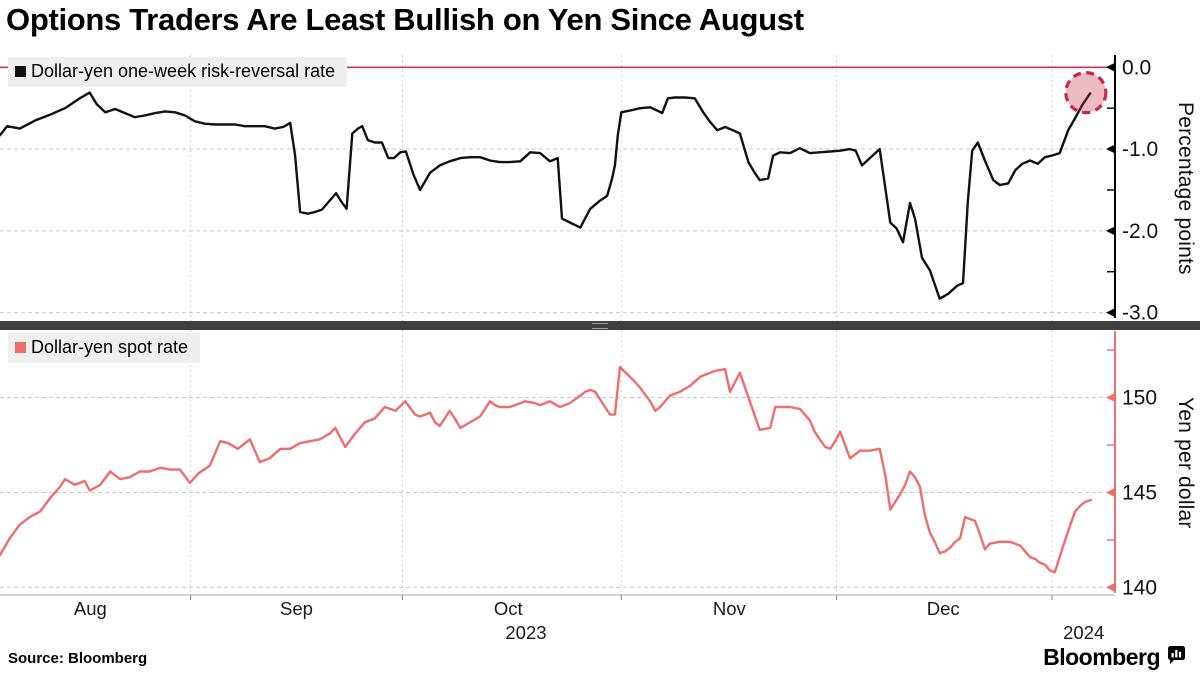  I want to click on divider-drag-handle-icon, so click(600, 326).